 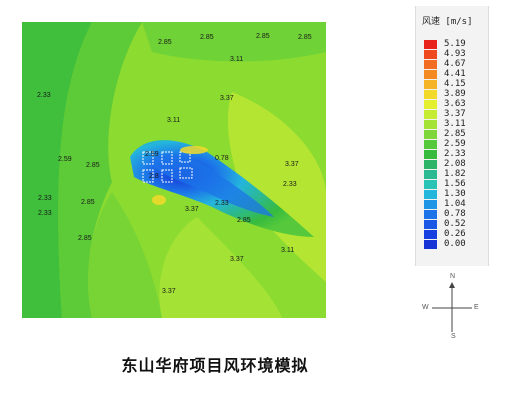 I want to click on legend-value: 1.56, so click(x=455, y=184).